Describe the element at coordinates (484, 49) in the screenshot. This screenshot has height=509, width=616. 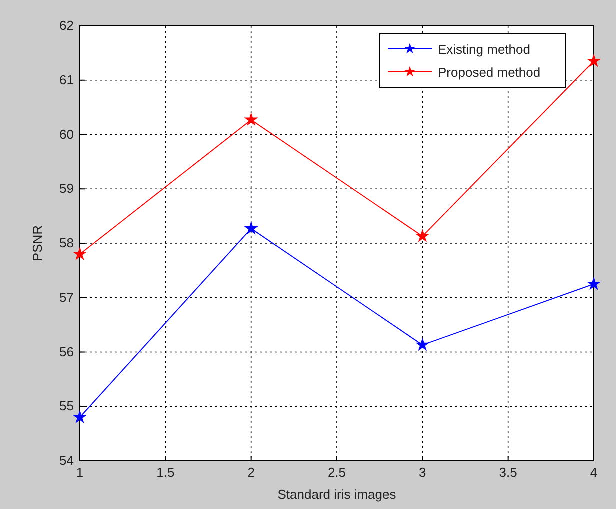
I see `legend-label: Existing method` at that location.